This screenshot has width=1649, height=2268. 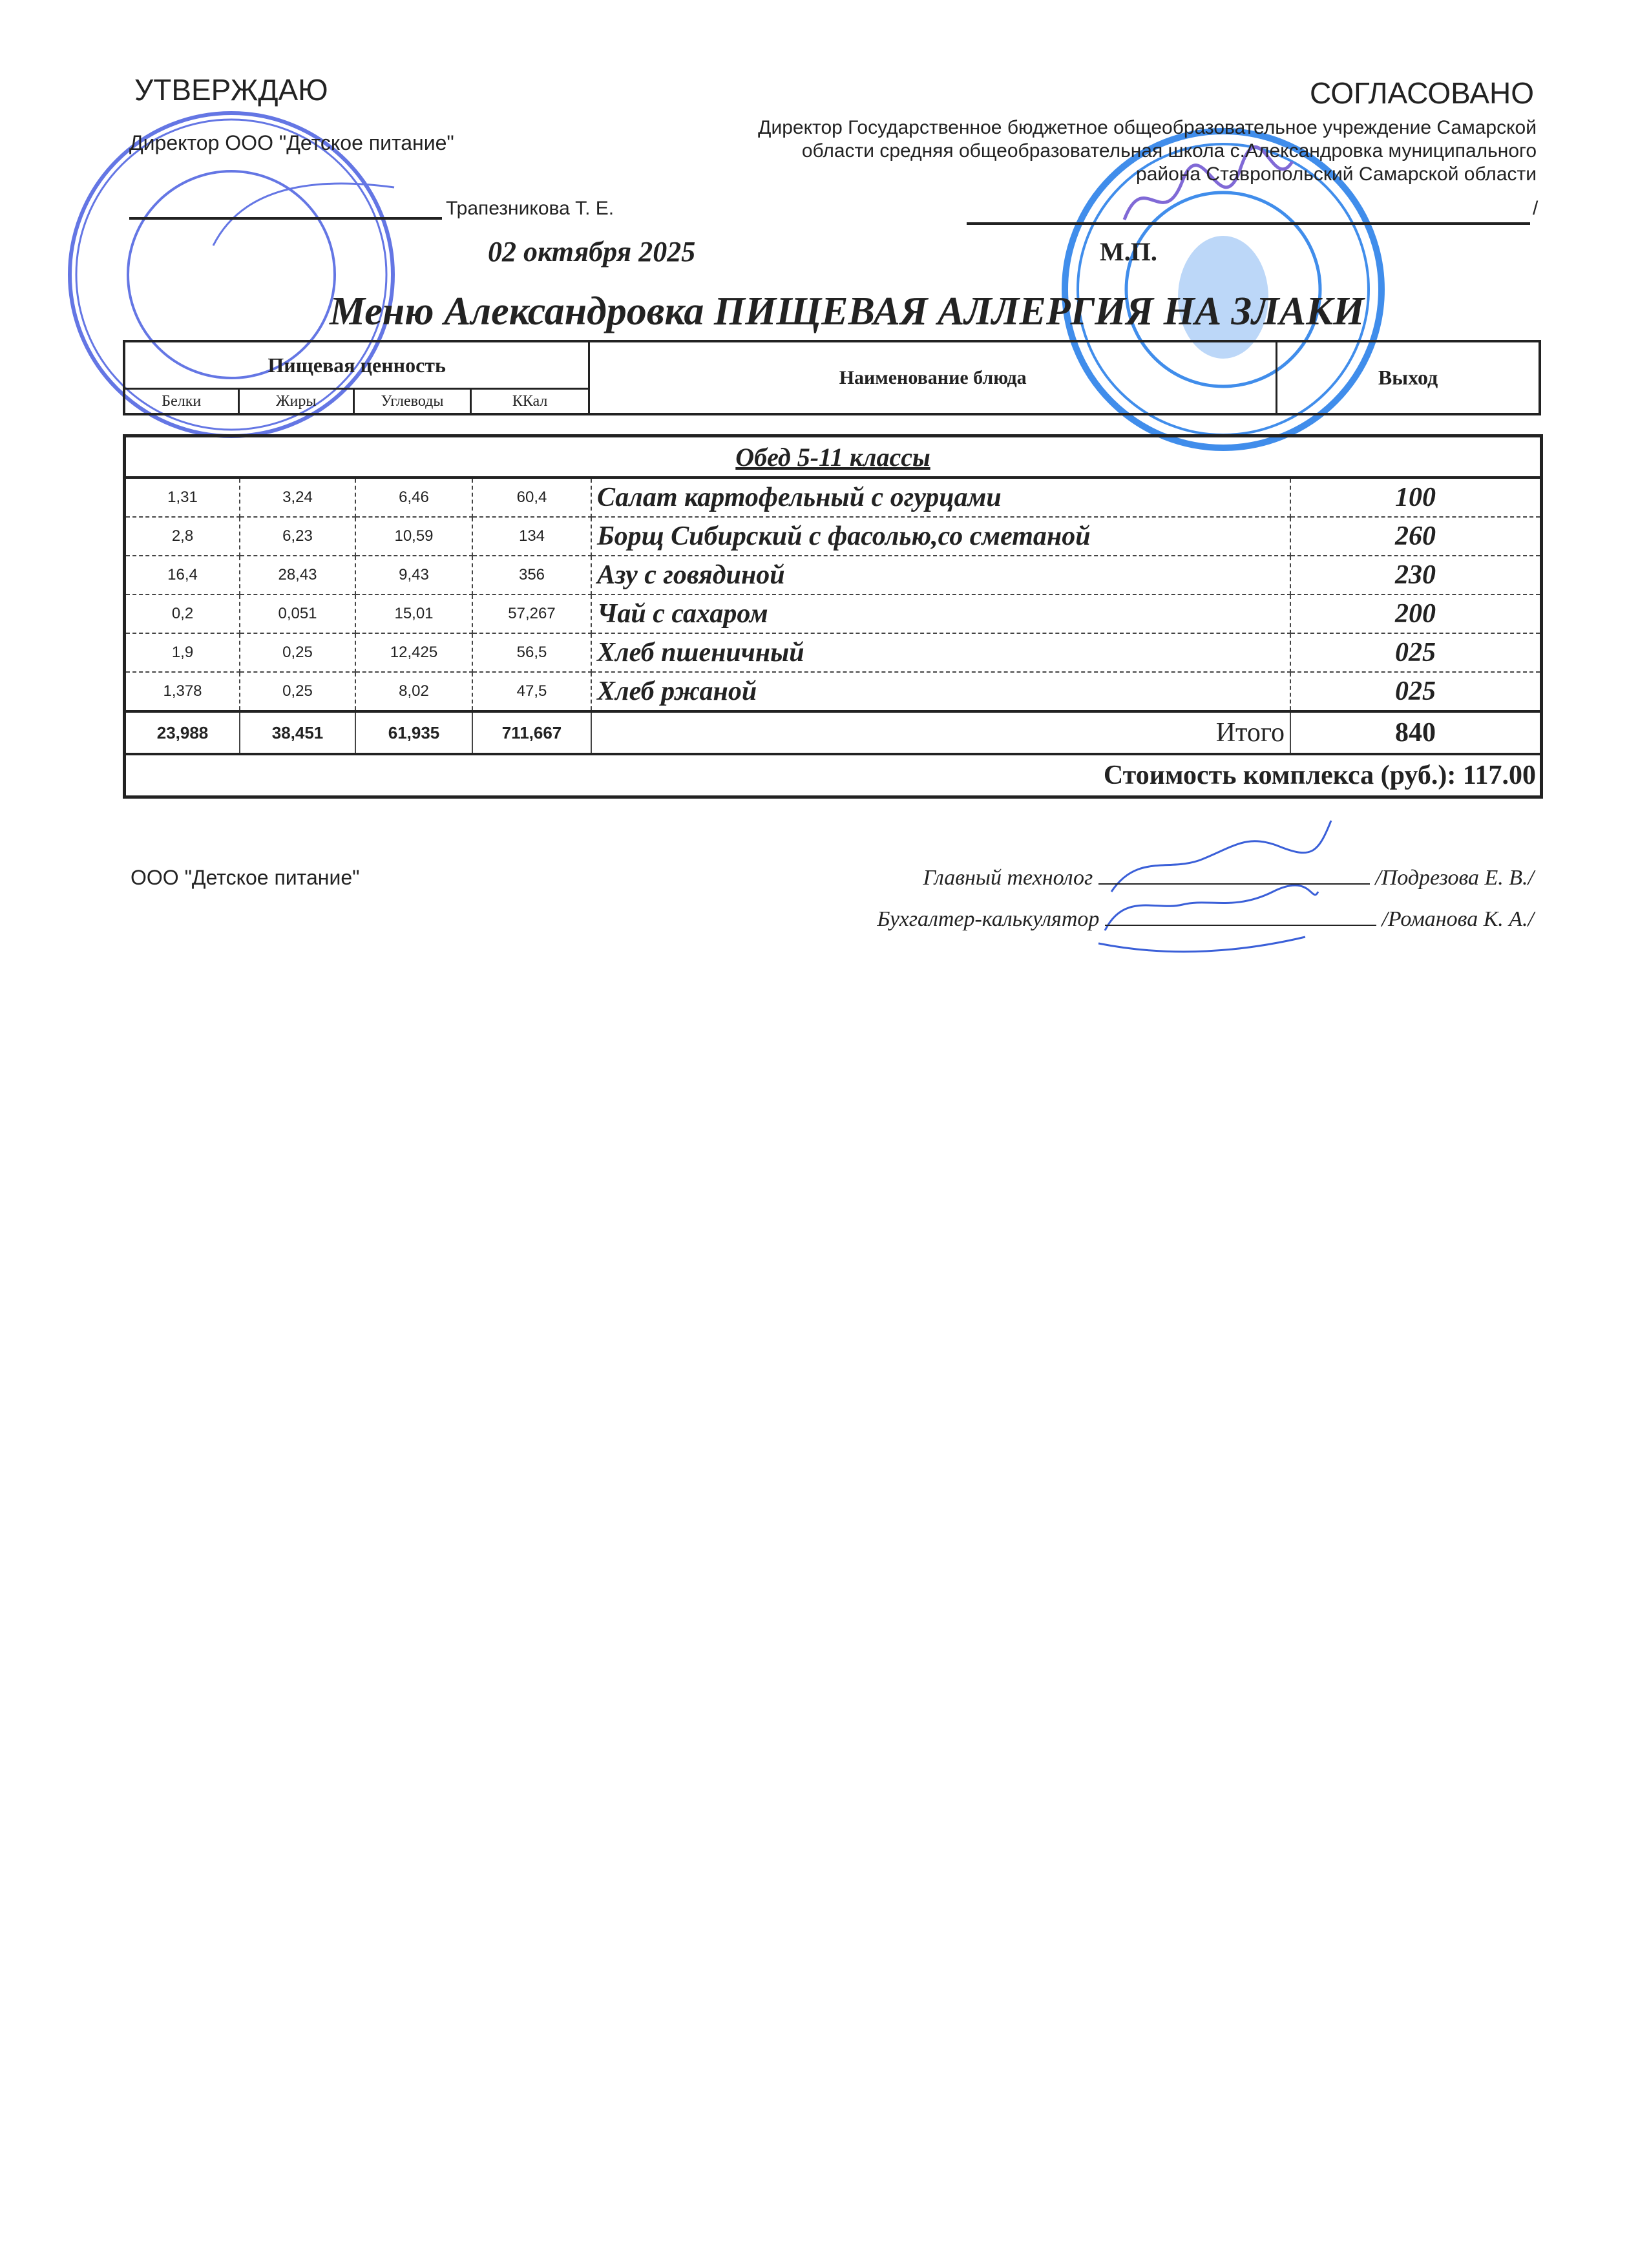 I want to click on table-row: 16,4 28,43 9,43 356 Азу с говядиной 230, so click(x=832, y=575).